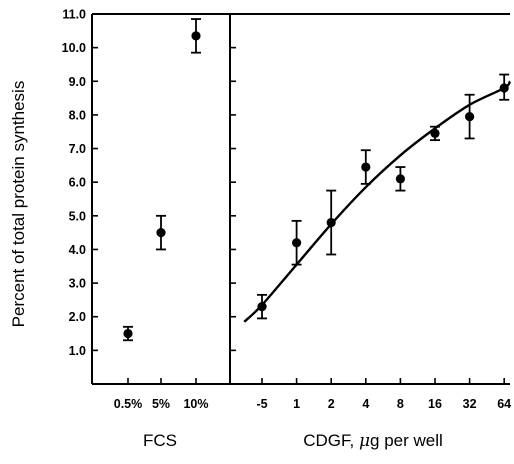 Image resolution: width=514 pixels, height=464 pixels. Describe the element at coordinates (18, 204) in the screenshot. I see `y-axis-title: Percent of total protein synthesis` at that location.